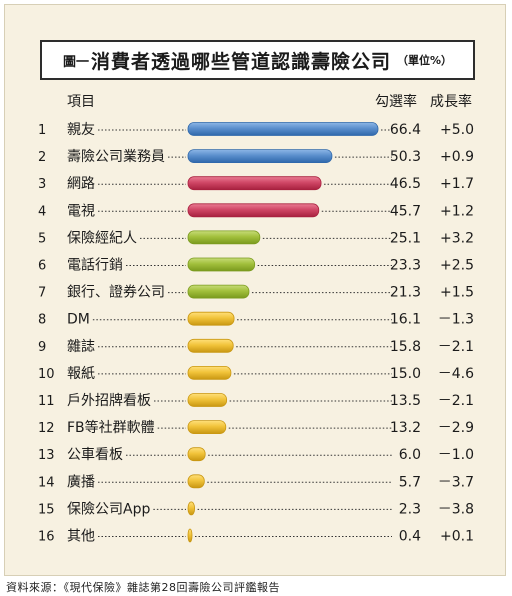  What do you see at coordinates (46, 428) in the screenshot?
I see `rank-label: 12` at bounding box center [46, 428].